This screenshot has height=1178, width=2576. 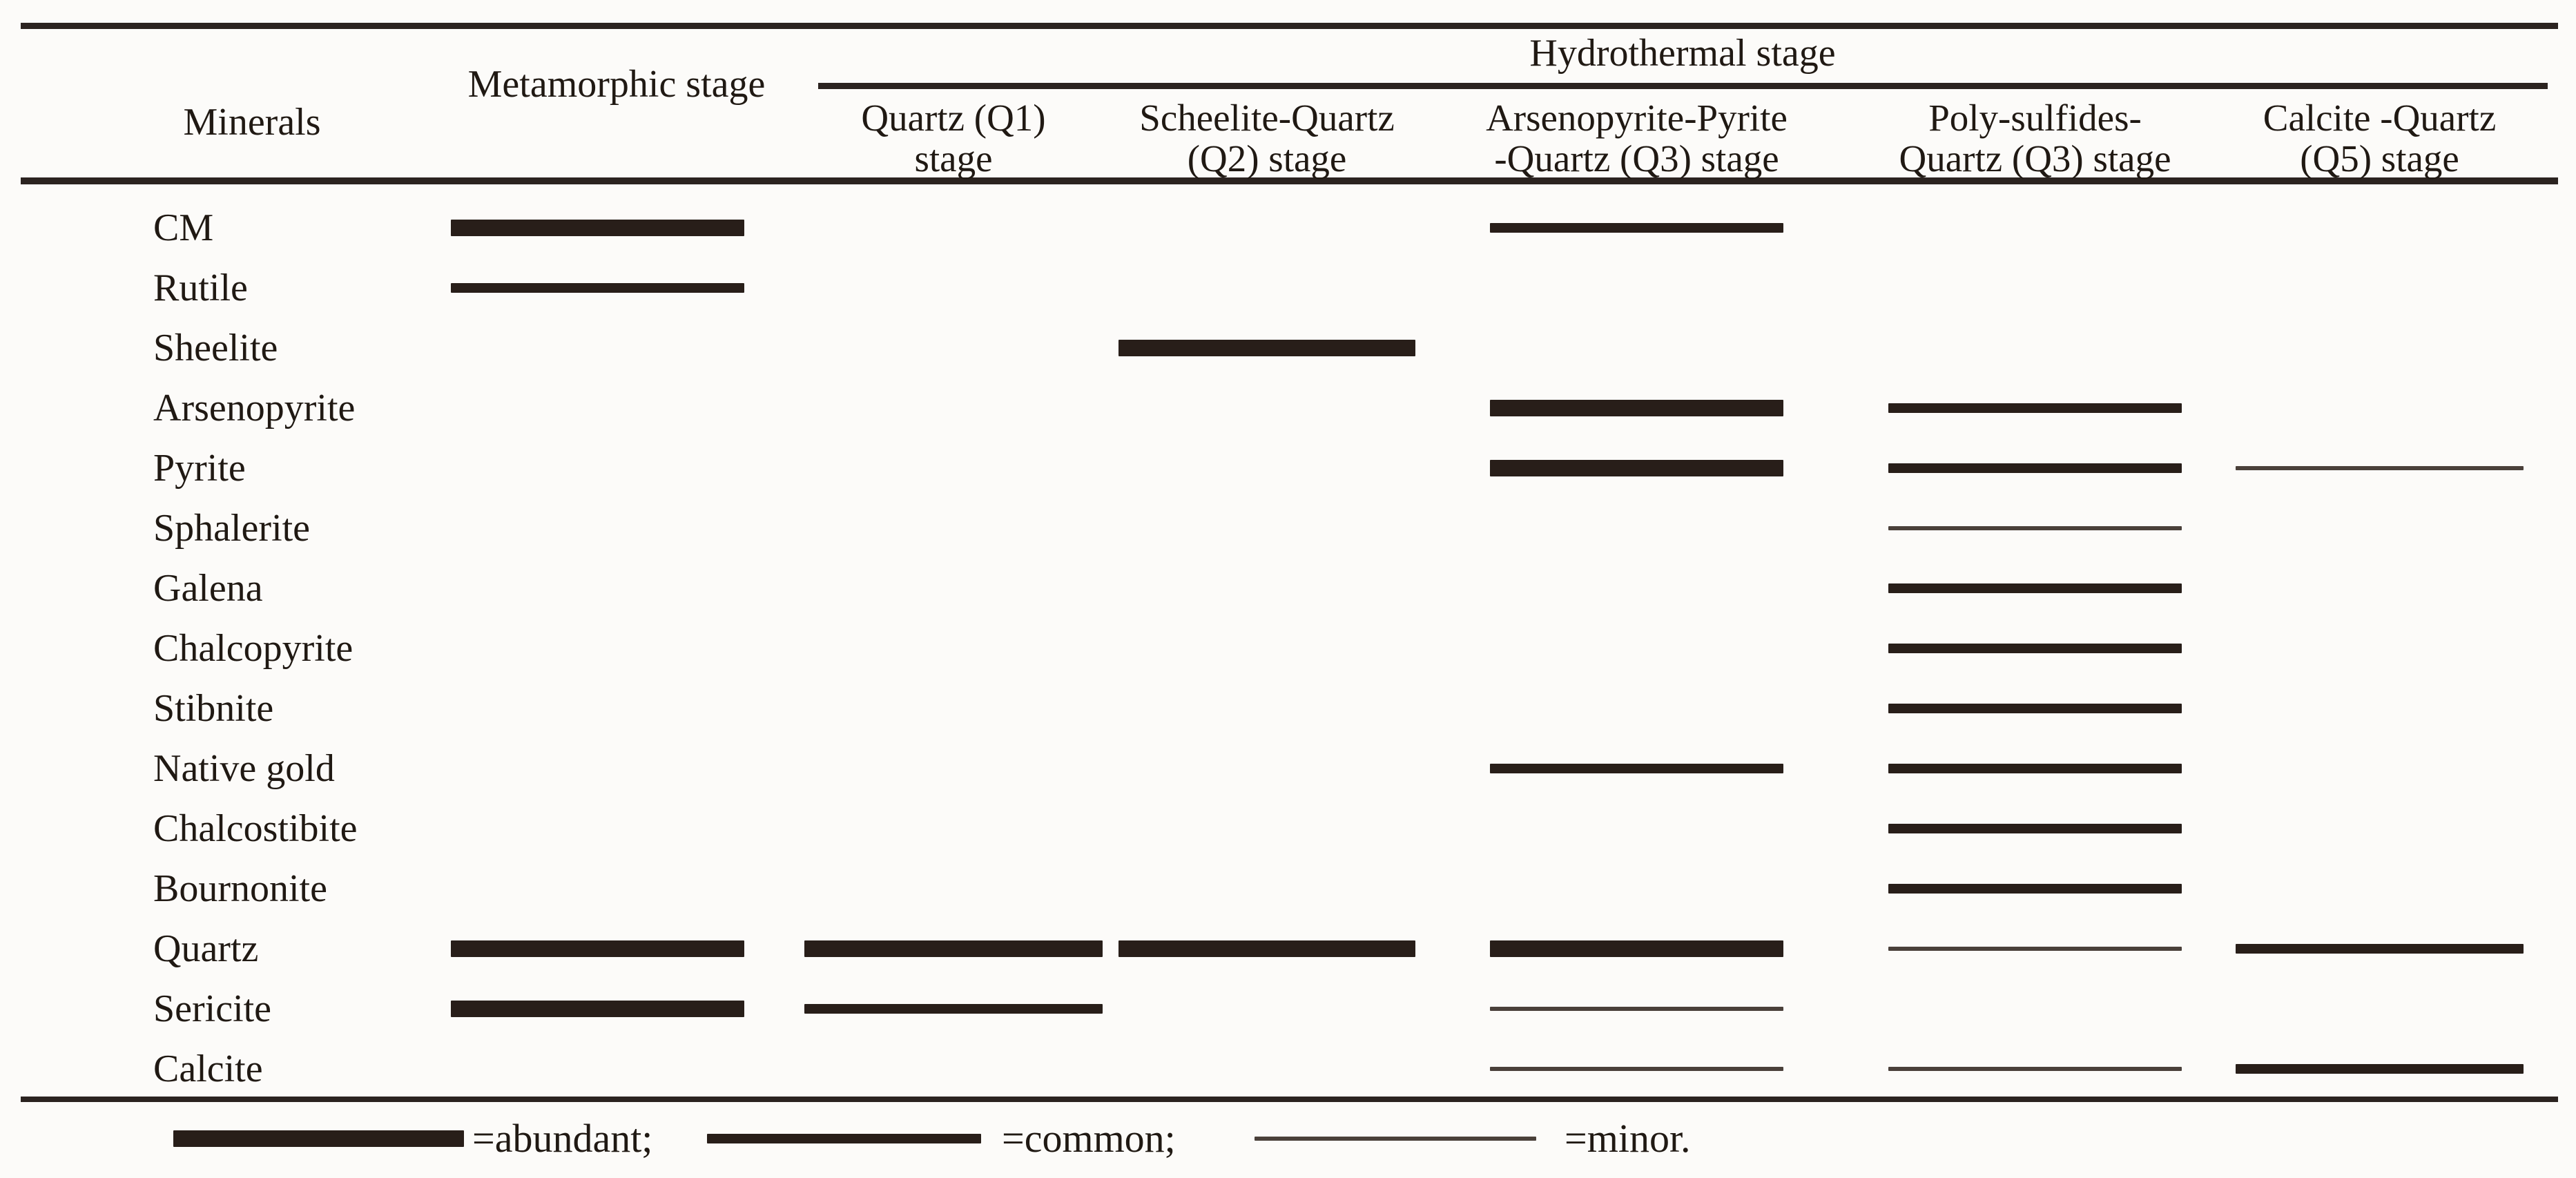 What do you see at coordinates (1628, 1138) in the screenshot?
I see `legend-label-minor: =minor.` at bounding box center [1628, 1138].